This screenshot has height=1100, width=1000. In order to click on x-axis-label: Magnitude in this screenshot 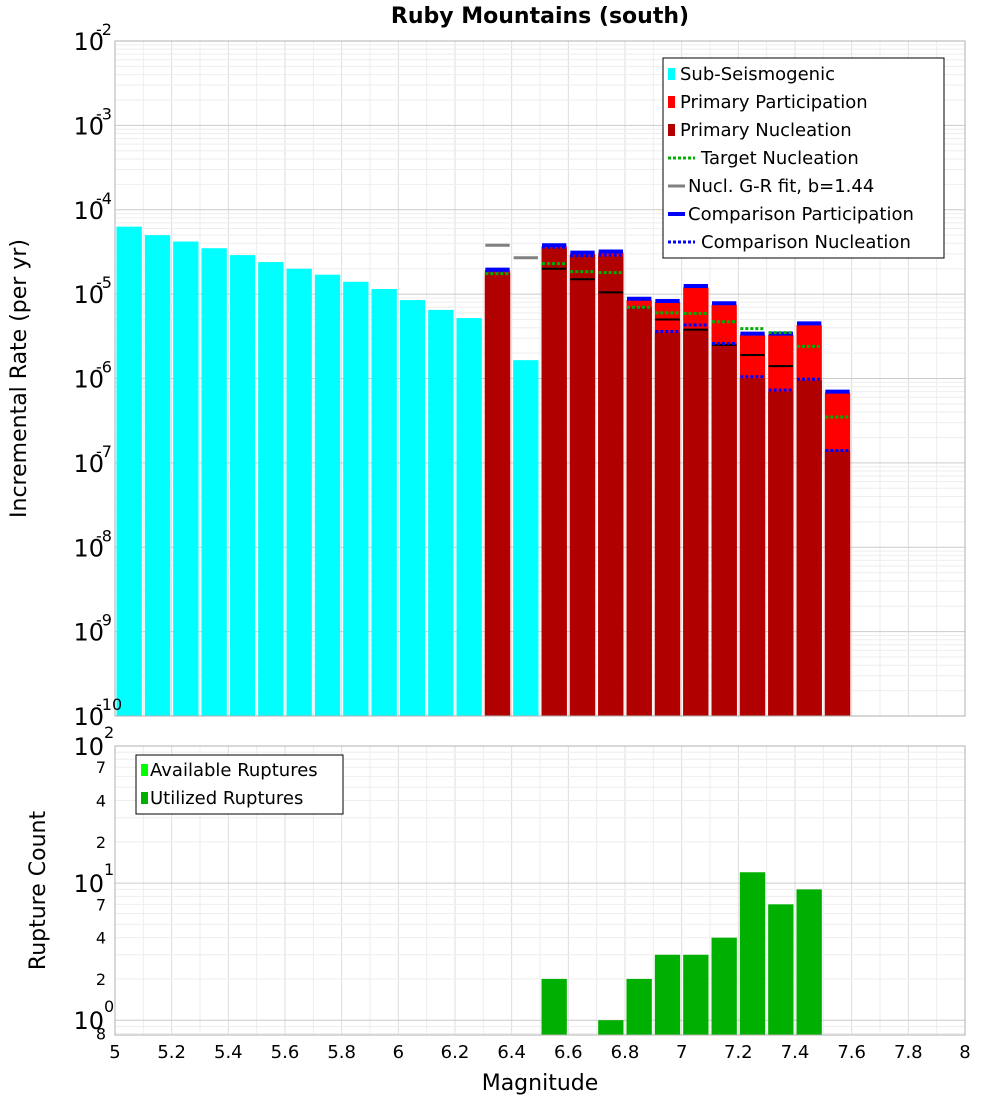, I will do `click(540, 1083)`.